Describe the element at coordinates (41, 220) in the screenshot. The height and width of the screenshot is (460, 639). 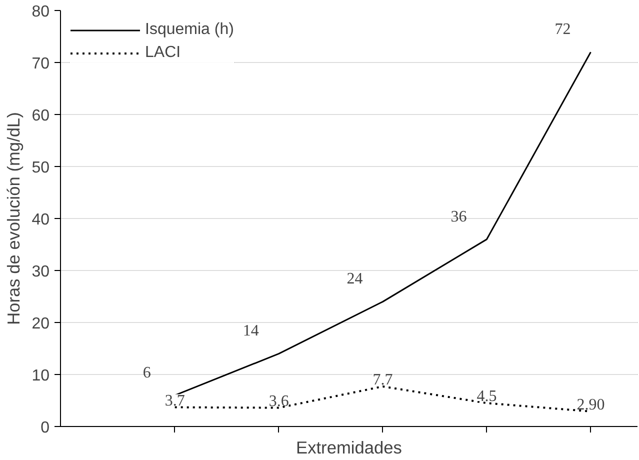
I see `y-tick-label: 40` at that location.